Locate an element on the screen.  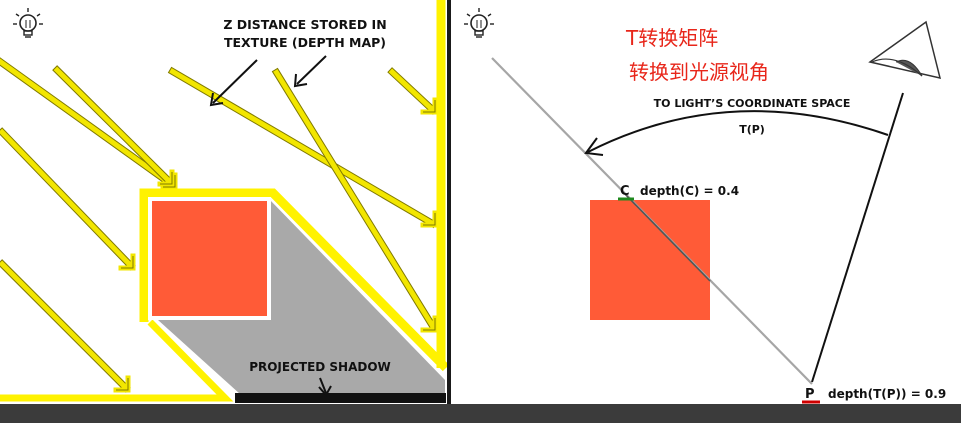
camera-eye-icon is located at coordinates (905, 50).